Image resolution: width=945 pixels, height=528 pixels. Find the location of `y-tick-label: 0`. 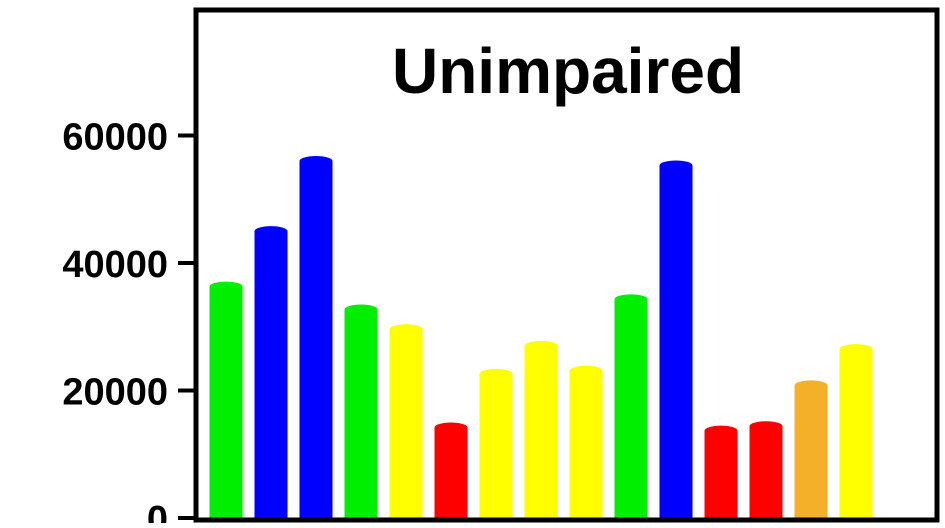

y-tick-label: 0 is located at coordinates (157, 511).